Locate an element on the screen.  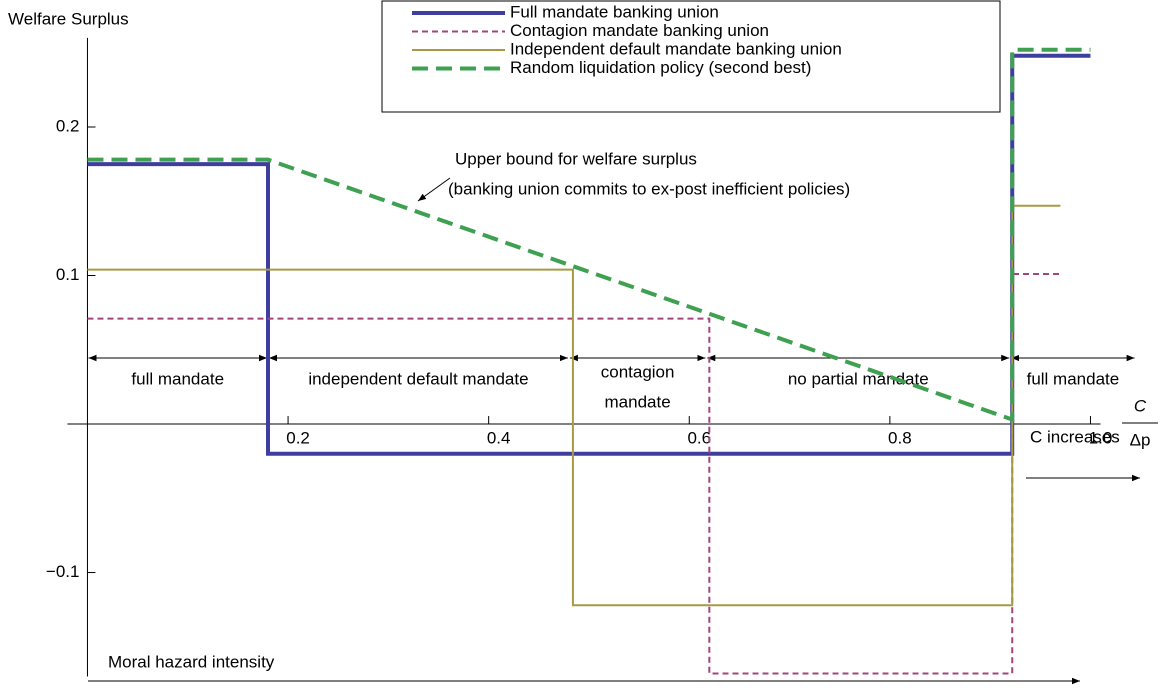
y-axis-label: Welfare Surplus is located at coordinates (68, 18).